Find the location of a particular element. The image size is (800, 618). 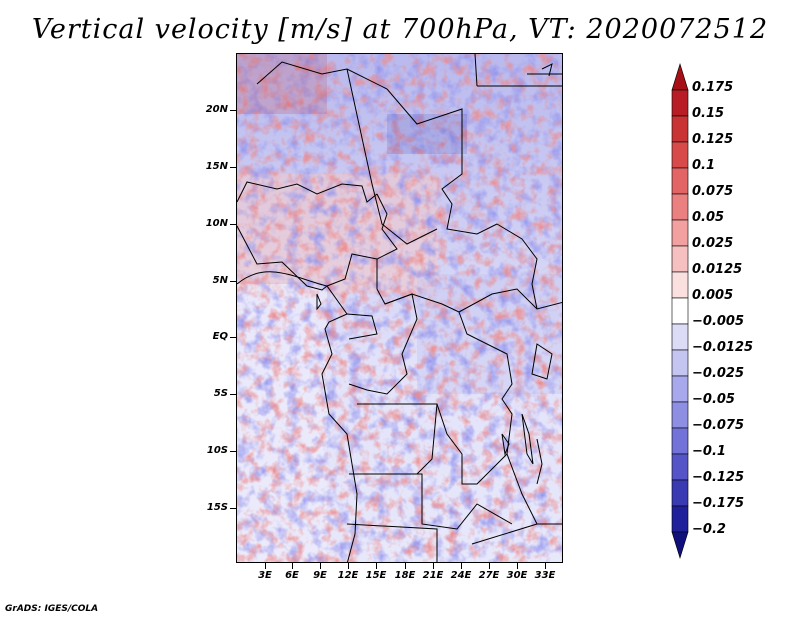

lat-label: 10S is located at coordinates (217, 450).